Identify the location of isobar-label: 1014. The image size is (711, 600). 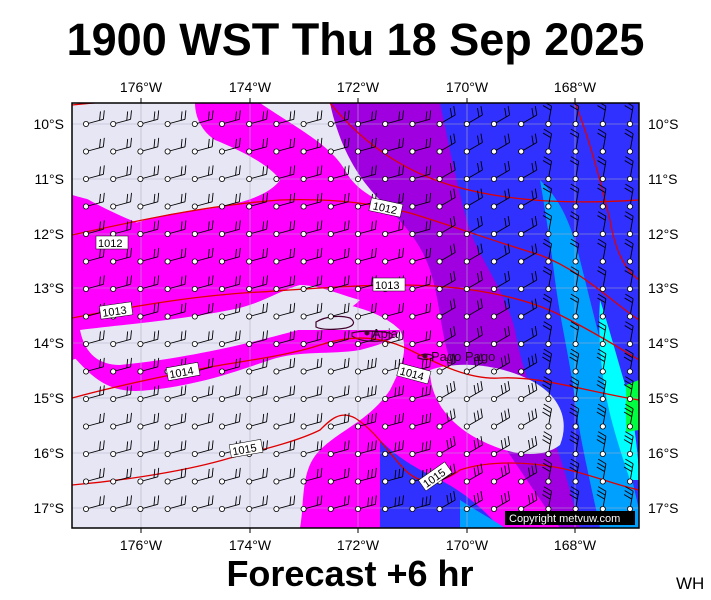
(182, 373).